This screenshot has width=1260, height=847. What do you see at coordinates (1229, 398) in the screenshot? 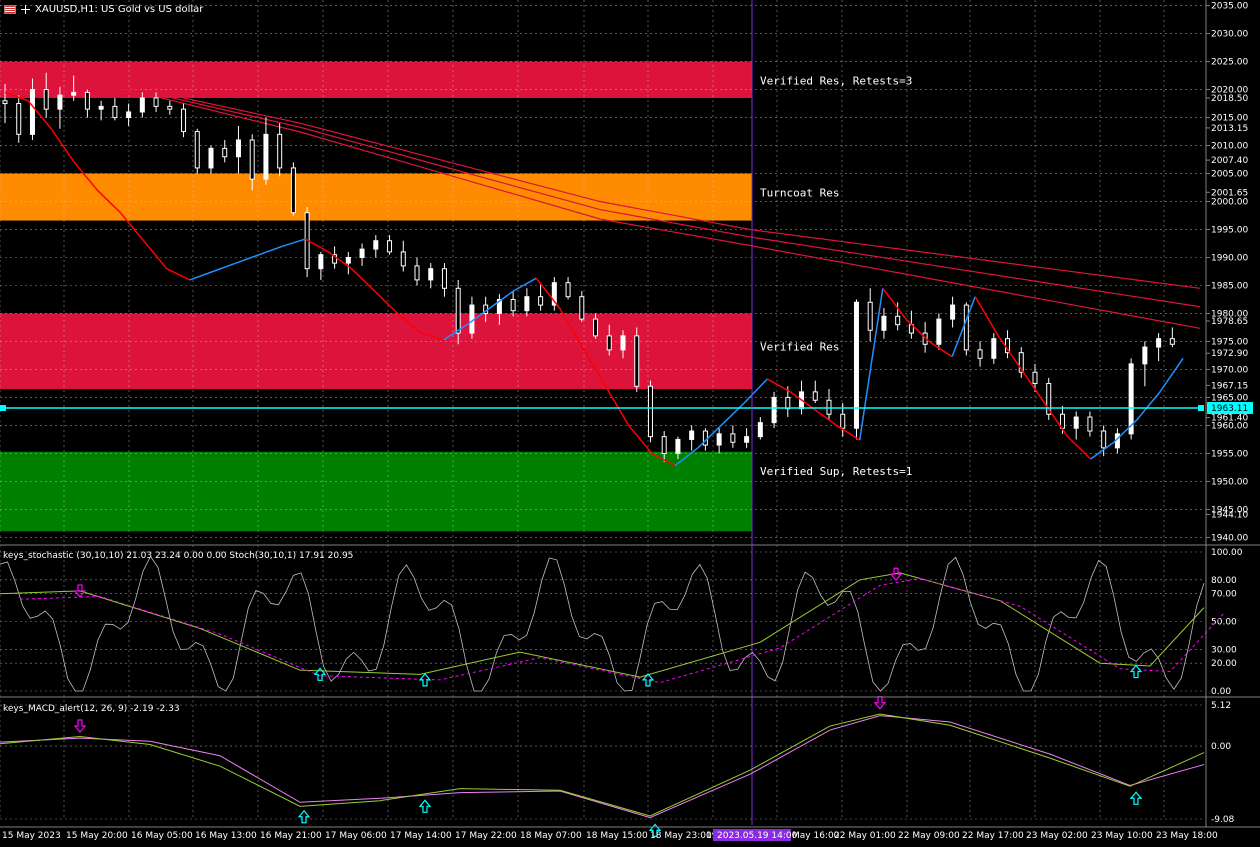
I see `price-tick-label: 1965.00` at bounding box center [1229, 398].